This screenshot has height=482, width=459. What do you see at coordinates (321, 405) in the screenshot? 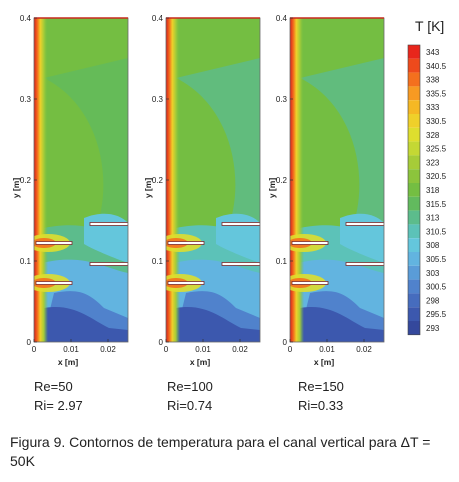
I see `richardson-label: Ri=0.33` at bounding box center [321, 405].